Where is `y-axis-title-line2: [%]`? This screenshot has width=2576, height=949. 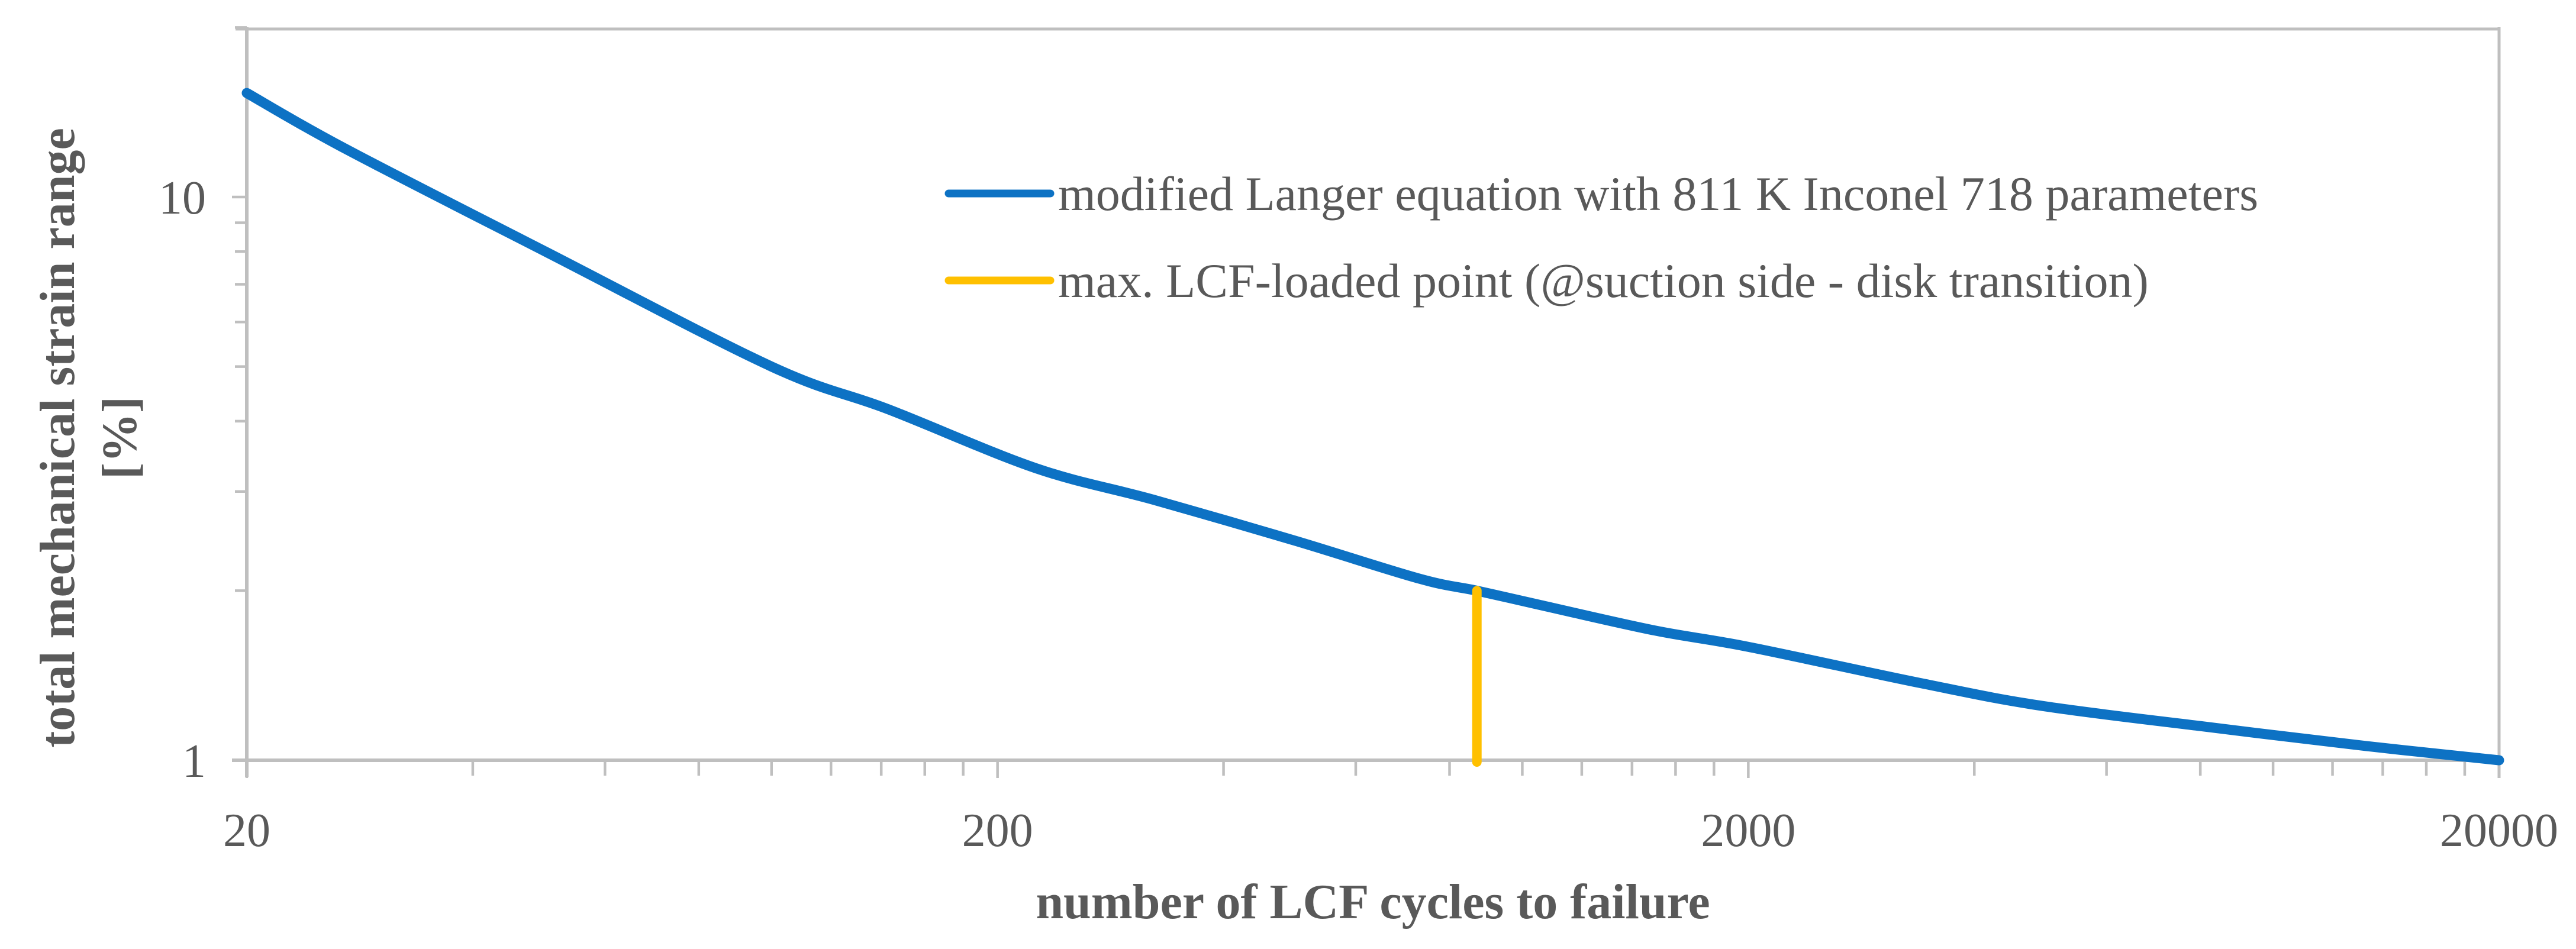
y-axis-title-line2: [%] is located at coordinates (119, 437).